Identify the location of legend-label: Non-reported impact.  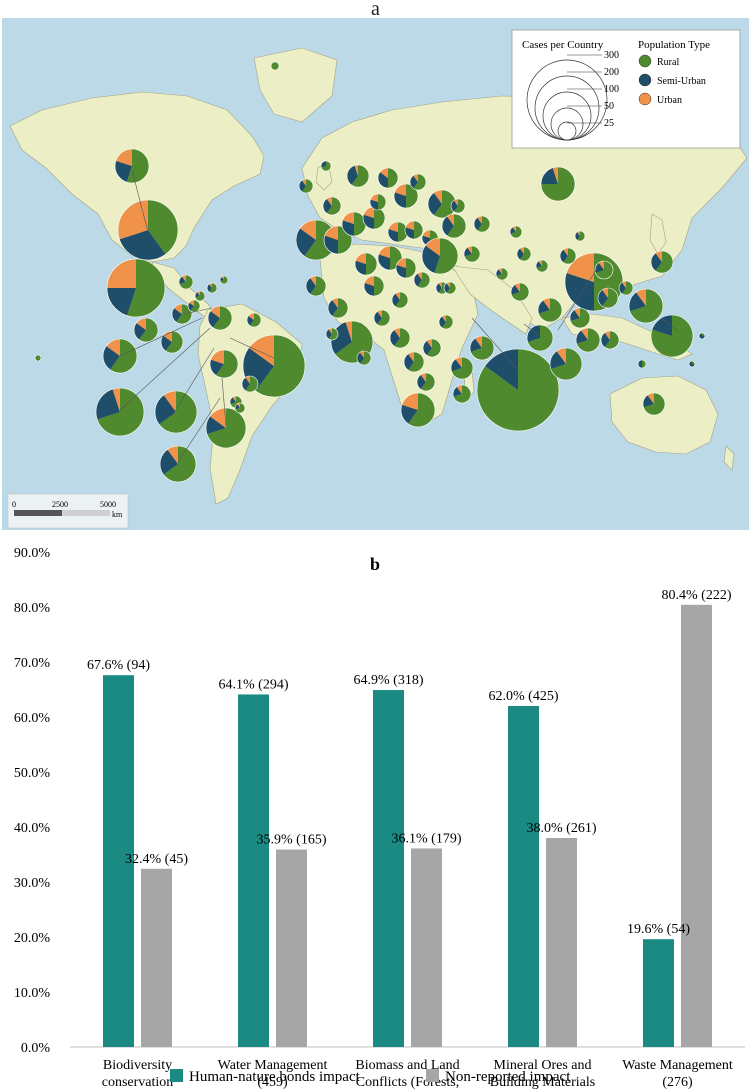
(508, 1077).